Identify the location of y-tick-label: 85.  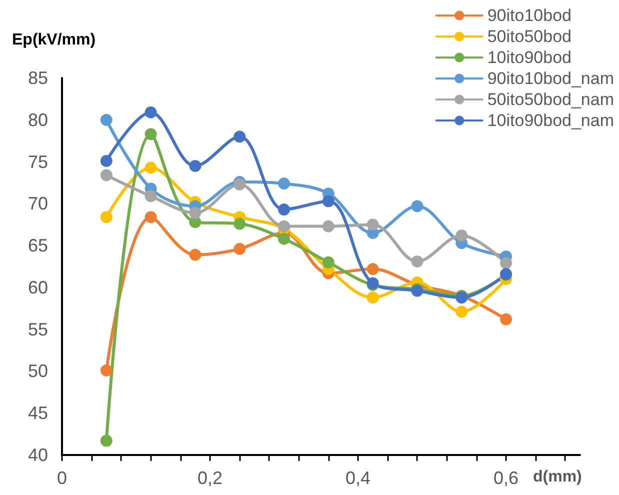
(38, 78).